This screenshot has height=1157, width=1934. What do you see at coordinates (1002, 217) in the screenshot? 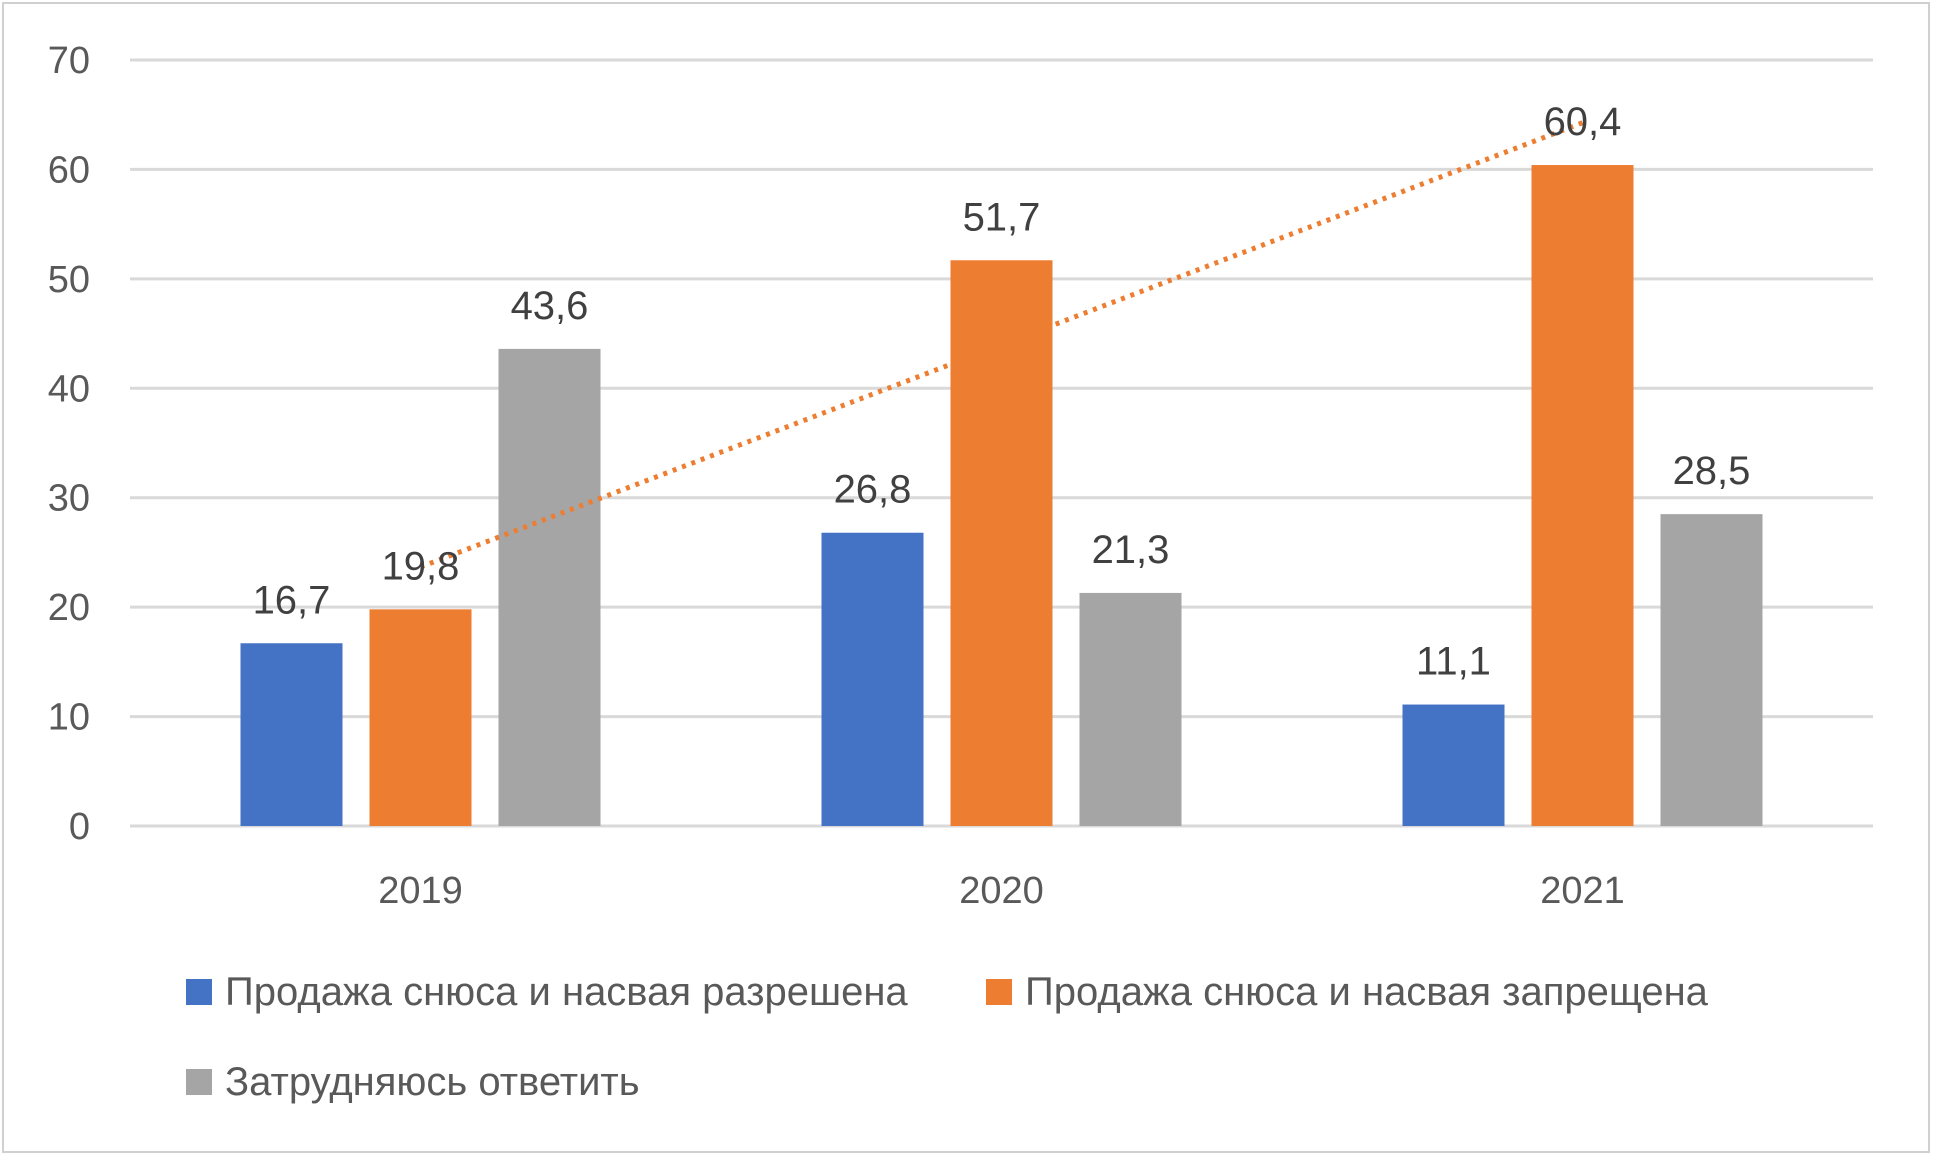
I see `data-label: 51,7` at bounding box center [1002, 217].